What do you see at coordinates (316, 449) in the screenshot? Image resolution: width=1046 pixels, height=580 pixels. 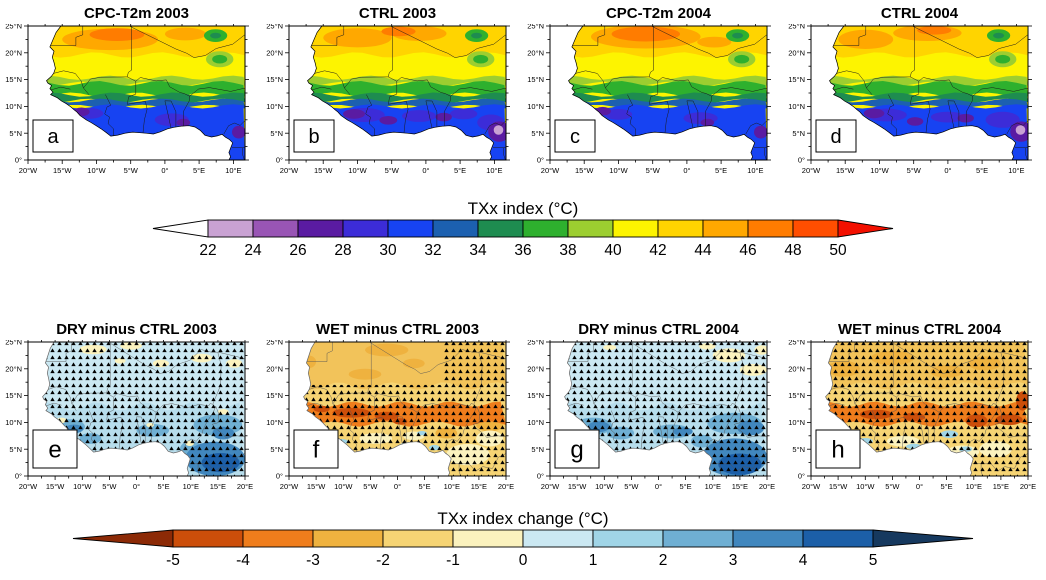 I see `panel-letter-box: f` at bounding box center [316, 449].